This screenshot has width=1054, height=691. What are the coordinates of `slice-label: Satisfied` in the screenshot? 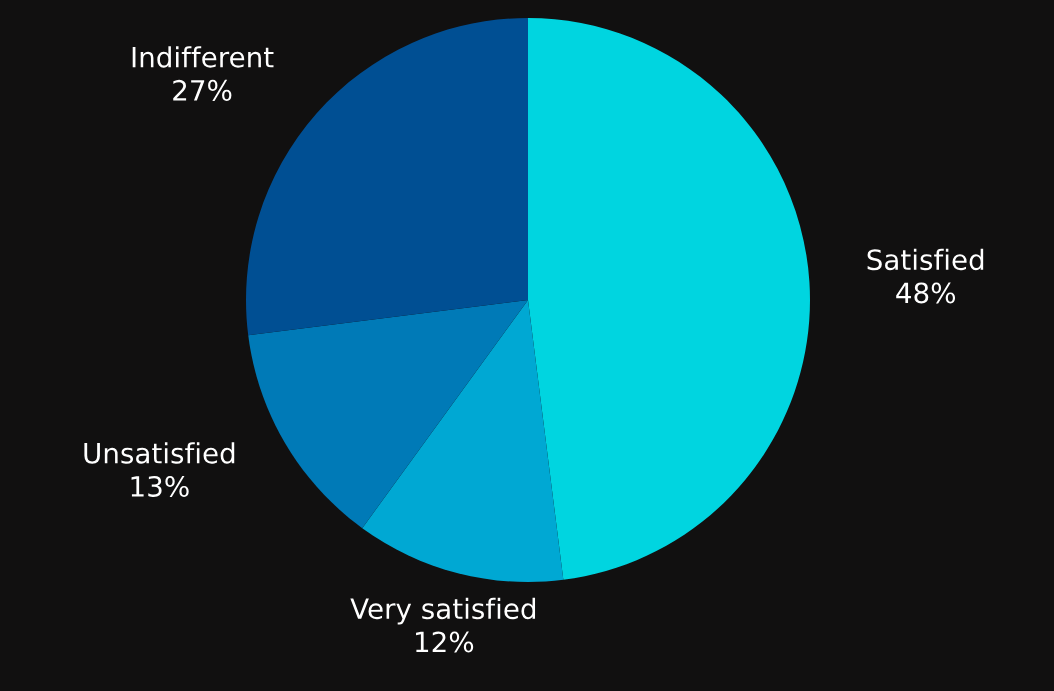 It's located at (925, 259).